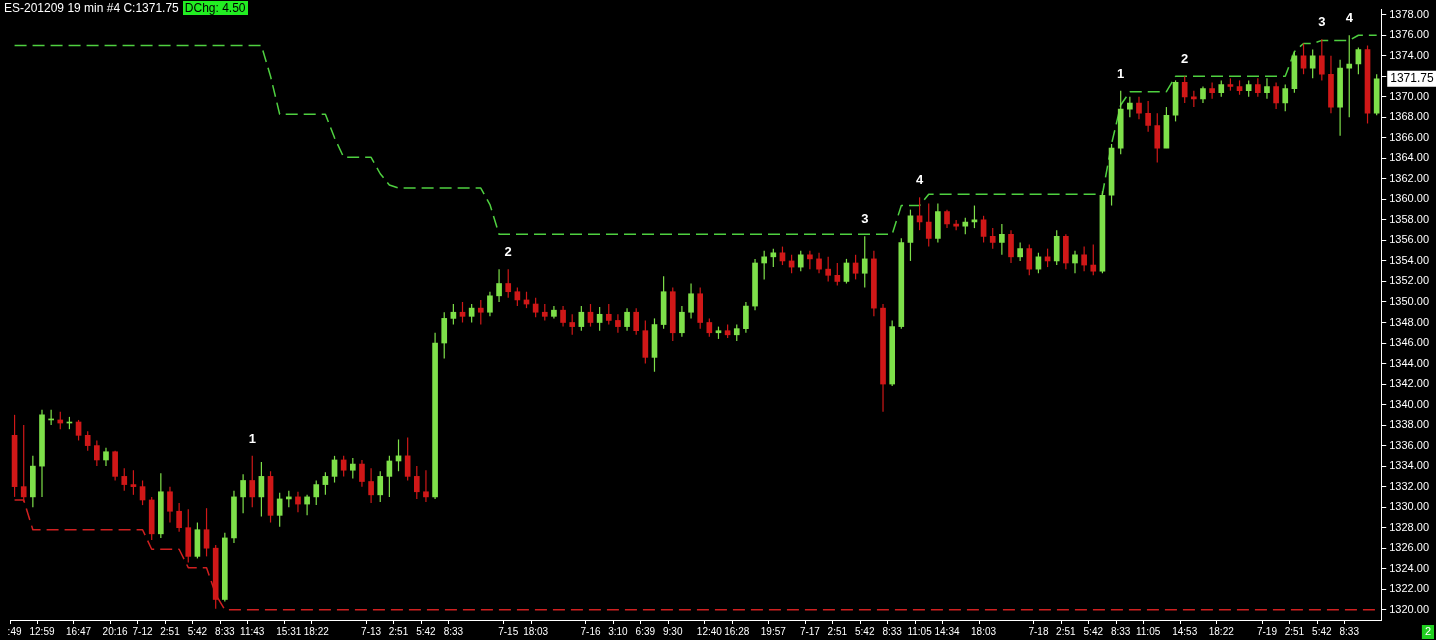 This screenshot has width=1436, height=640. Describe the element at coordinates (1409, 567) in the screenshot. I see `y-tick-label: 1324.00` at that location.